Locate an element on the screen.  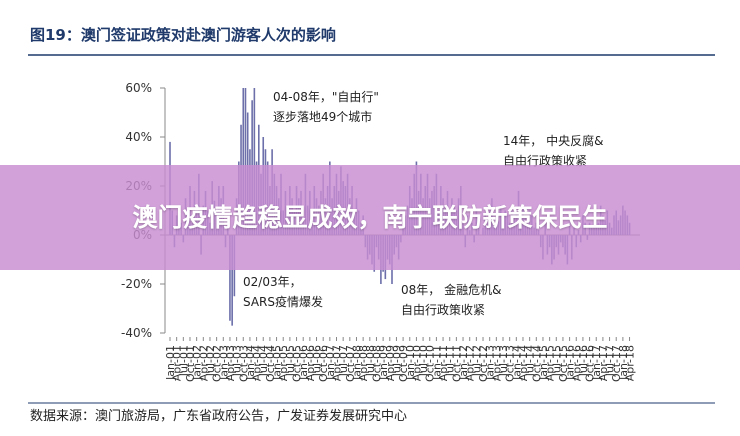
x-tick-label: Apr-04 is located at coordinates (257, 363).